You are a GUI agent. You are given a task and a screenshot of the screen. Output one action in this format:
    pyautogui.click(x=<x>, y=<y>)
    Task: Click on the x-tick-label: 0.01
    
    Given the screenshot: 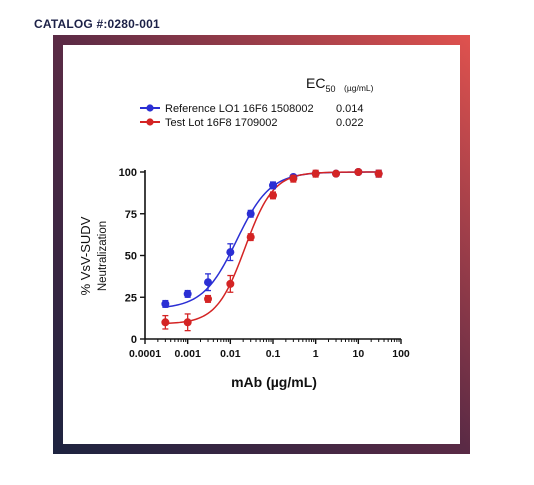 What is the action you would take?
    pyautogui.click(x=230, y=354)
    